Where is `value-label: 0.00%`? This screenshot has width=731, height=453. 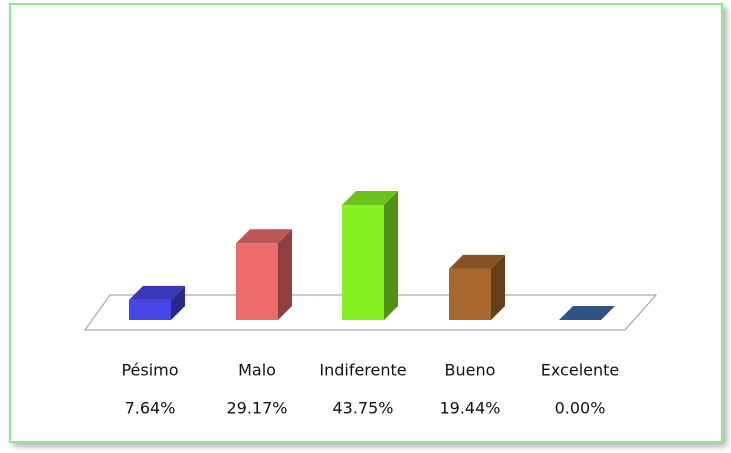 value-label: 0.00% is located at coordinates (580, 408).